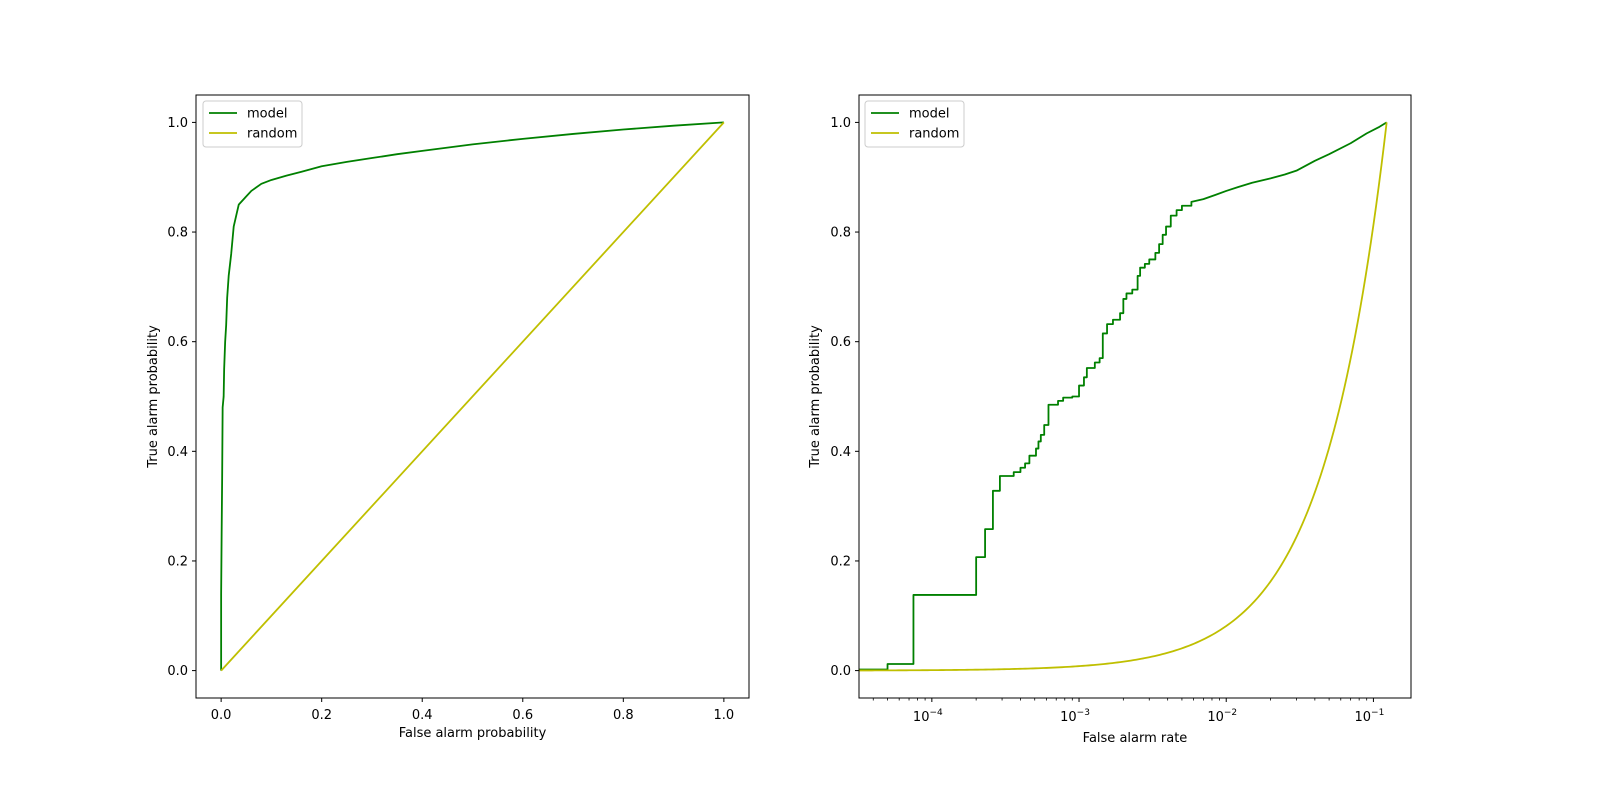 This screenshot has height=800, width=1600. Describe the element at coordinates (321, 715) in the screenshot. I see `roc-linear-x-tick-label: 0.2` at that location.